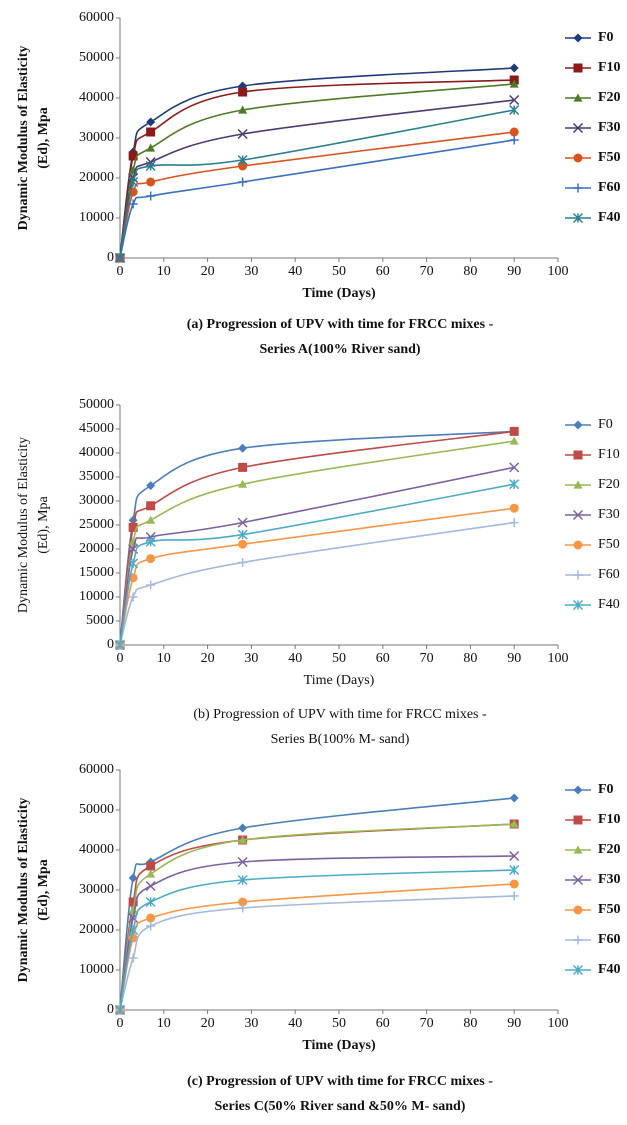  What do you see at coordinates (609, 157) in the screenshot?
I see `legend-label: F50` at bounding box center [609, 157].